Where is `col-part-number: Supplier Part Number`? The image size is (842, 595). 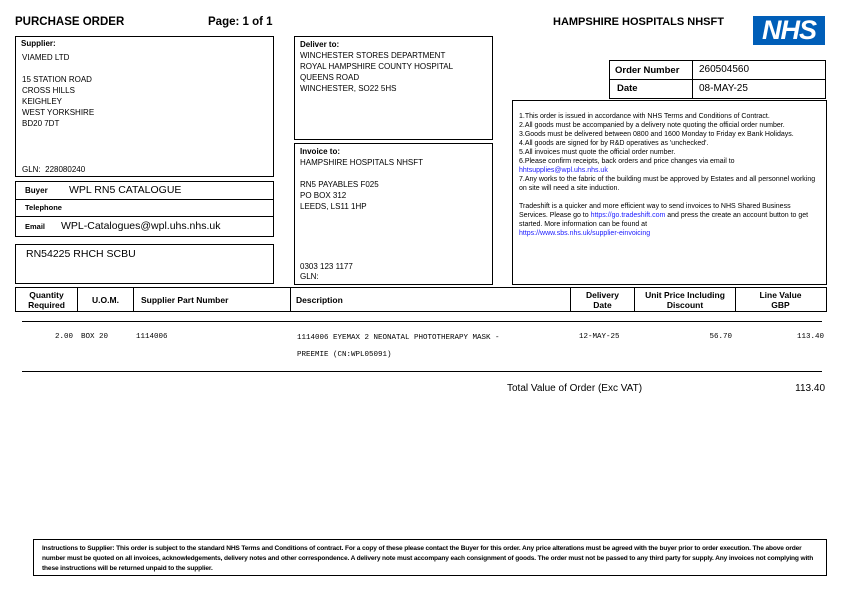
col-part-number: Supplier Part Number is located at coordinates (212, 299).